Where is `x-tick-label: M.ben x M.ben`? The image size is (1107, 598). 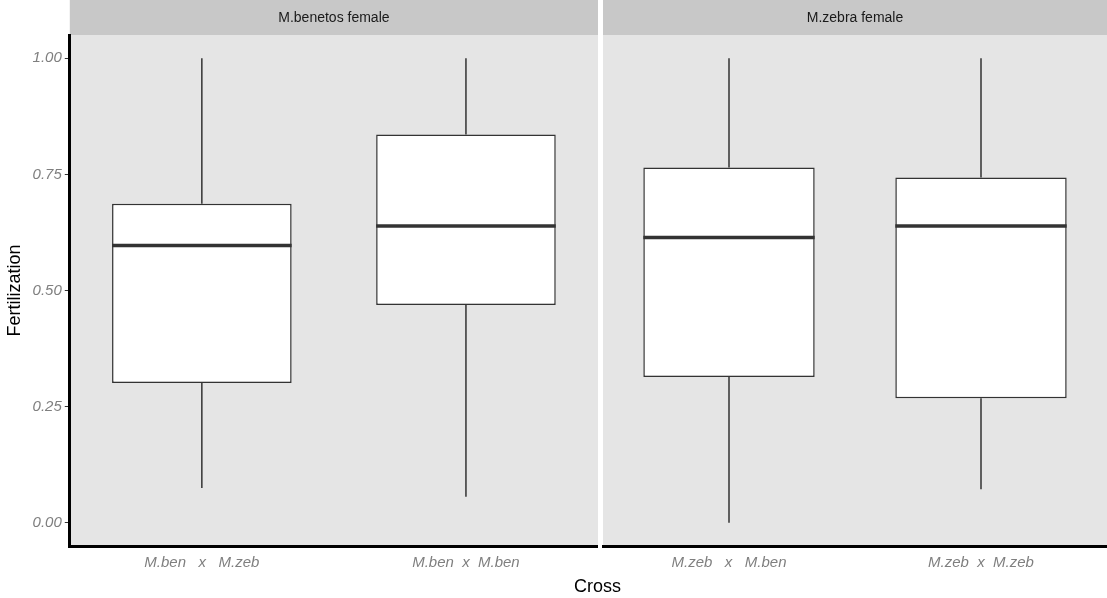
x-tick-label: M.ben x M.ben is located at coordinates (466, 562).